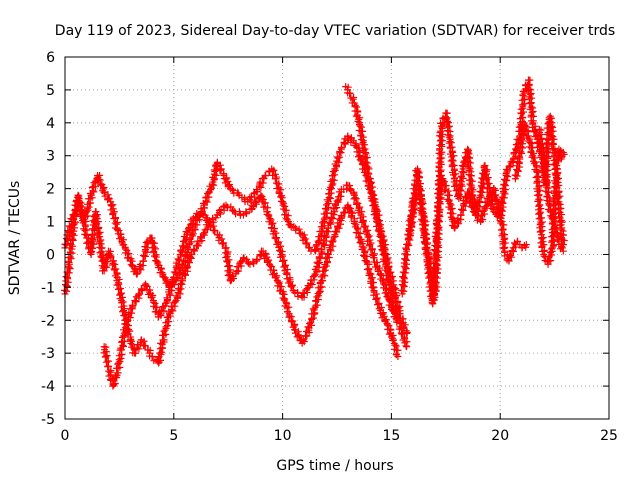  I want to click on y-tick-label: 2, so click(50, 190).